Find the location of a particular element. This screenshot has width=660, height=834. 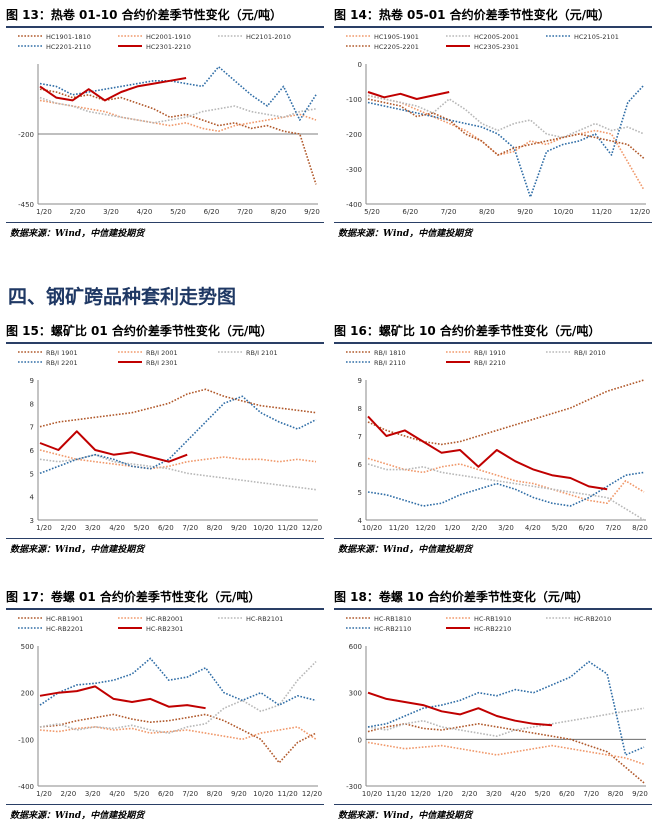

y-tick-label: 3 is located at coordinates (32, 521).